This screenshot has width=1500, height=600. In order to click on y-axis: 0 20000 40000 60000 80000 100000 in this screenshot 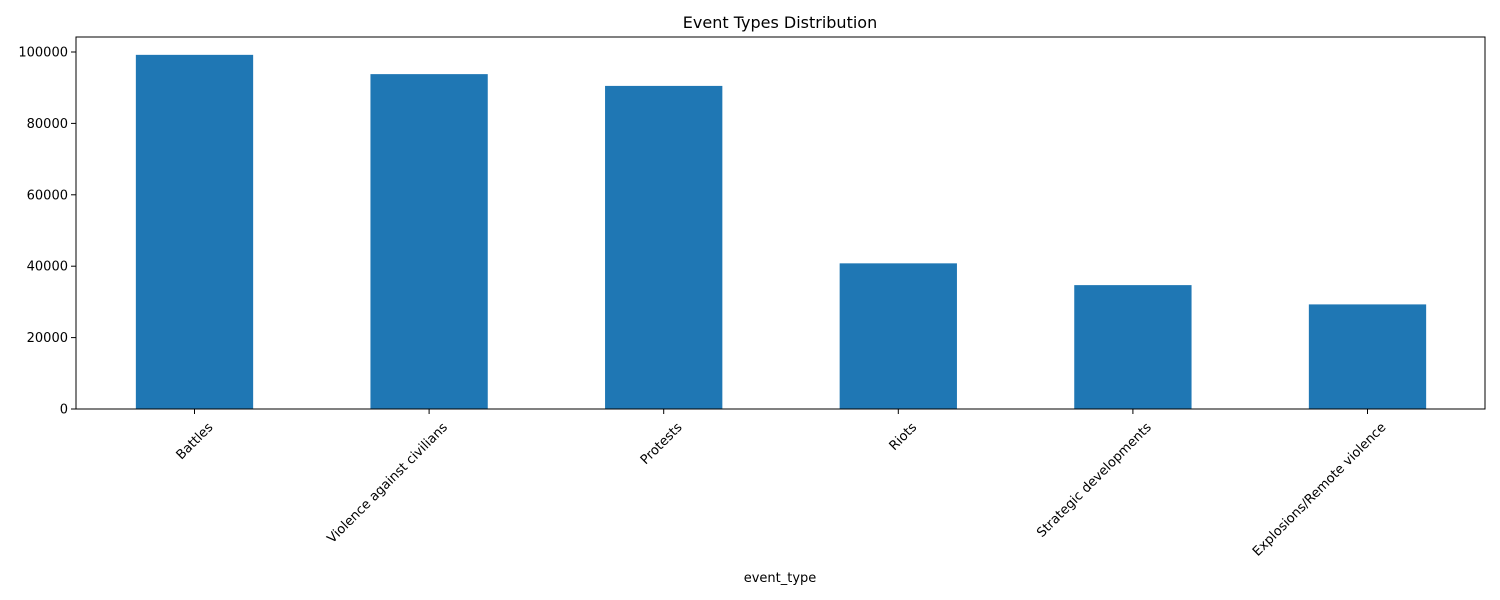, I will do `click(47, 231)`.